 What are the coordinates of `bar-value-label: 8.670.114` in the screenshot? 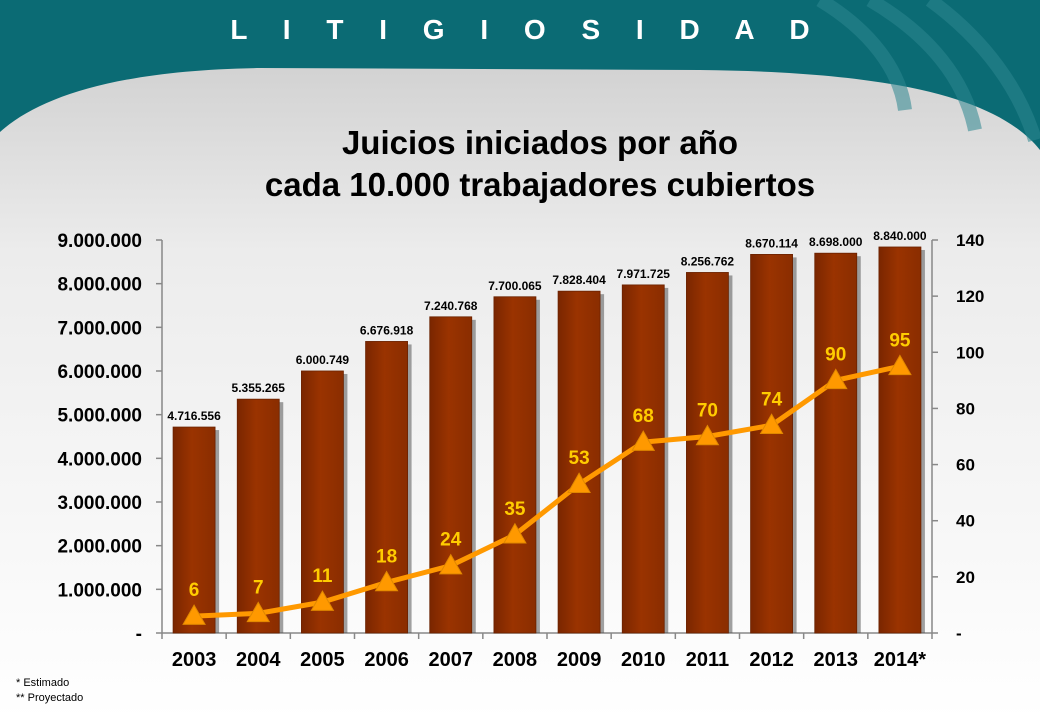 It's located at (771, 243).